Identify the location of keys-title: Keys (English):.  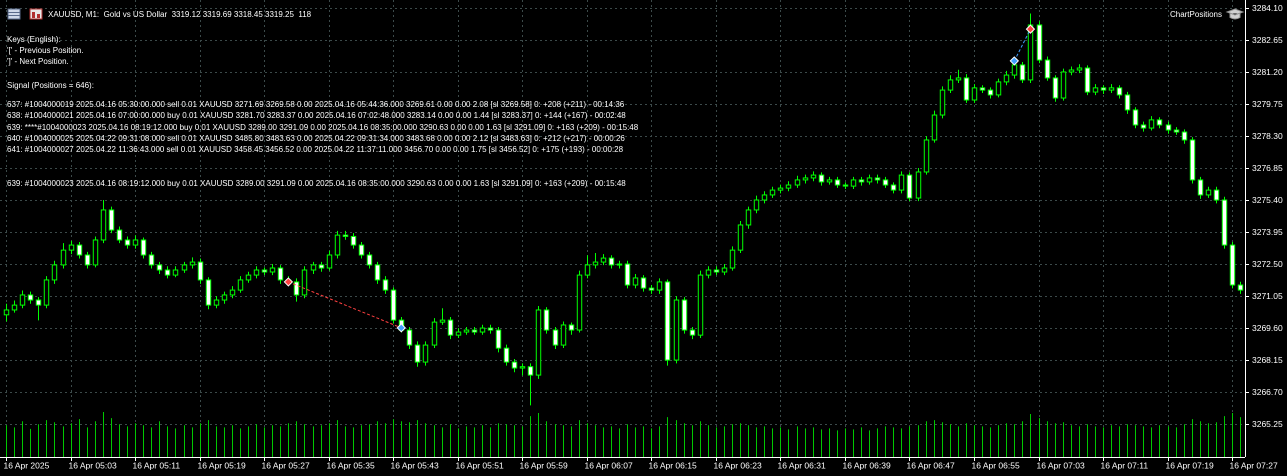
(34, 39).